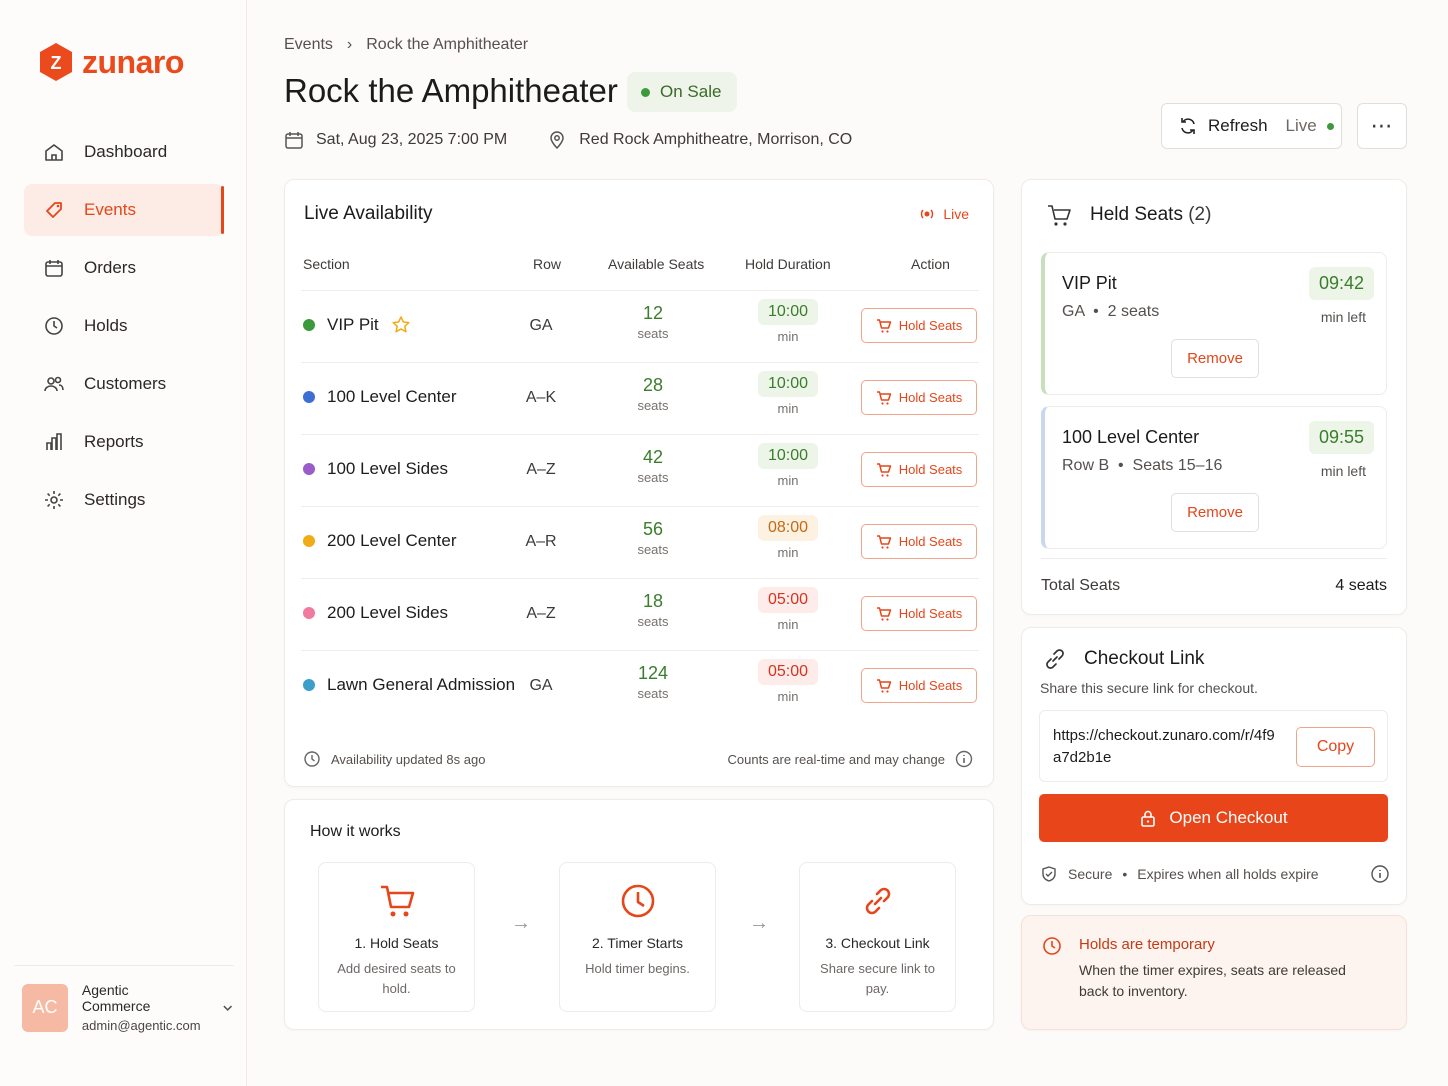 Image resolution: width=1448 pixels, height=1086 pixels. What do you see at coordinates (124, 210) in the screenshot?
I see `sidebar-item-events: Events` at bounding box center [124, 210].